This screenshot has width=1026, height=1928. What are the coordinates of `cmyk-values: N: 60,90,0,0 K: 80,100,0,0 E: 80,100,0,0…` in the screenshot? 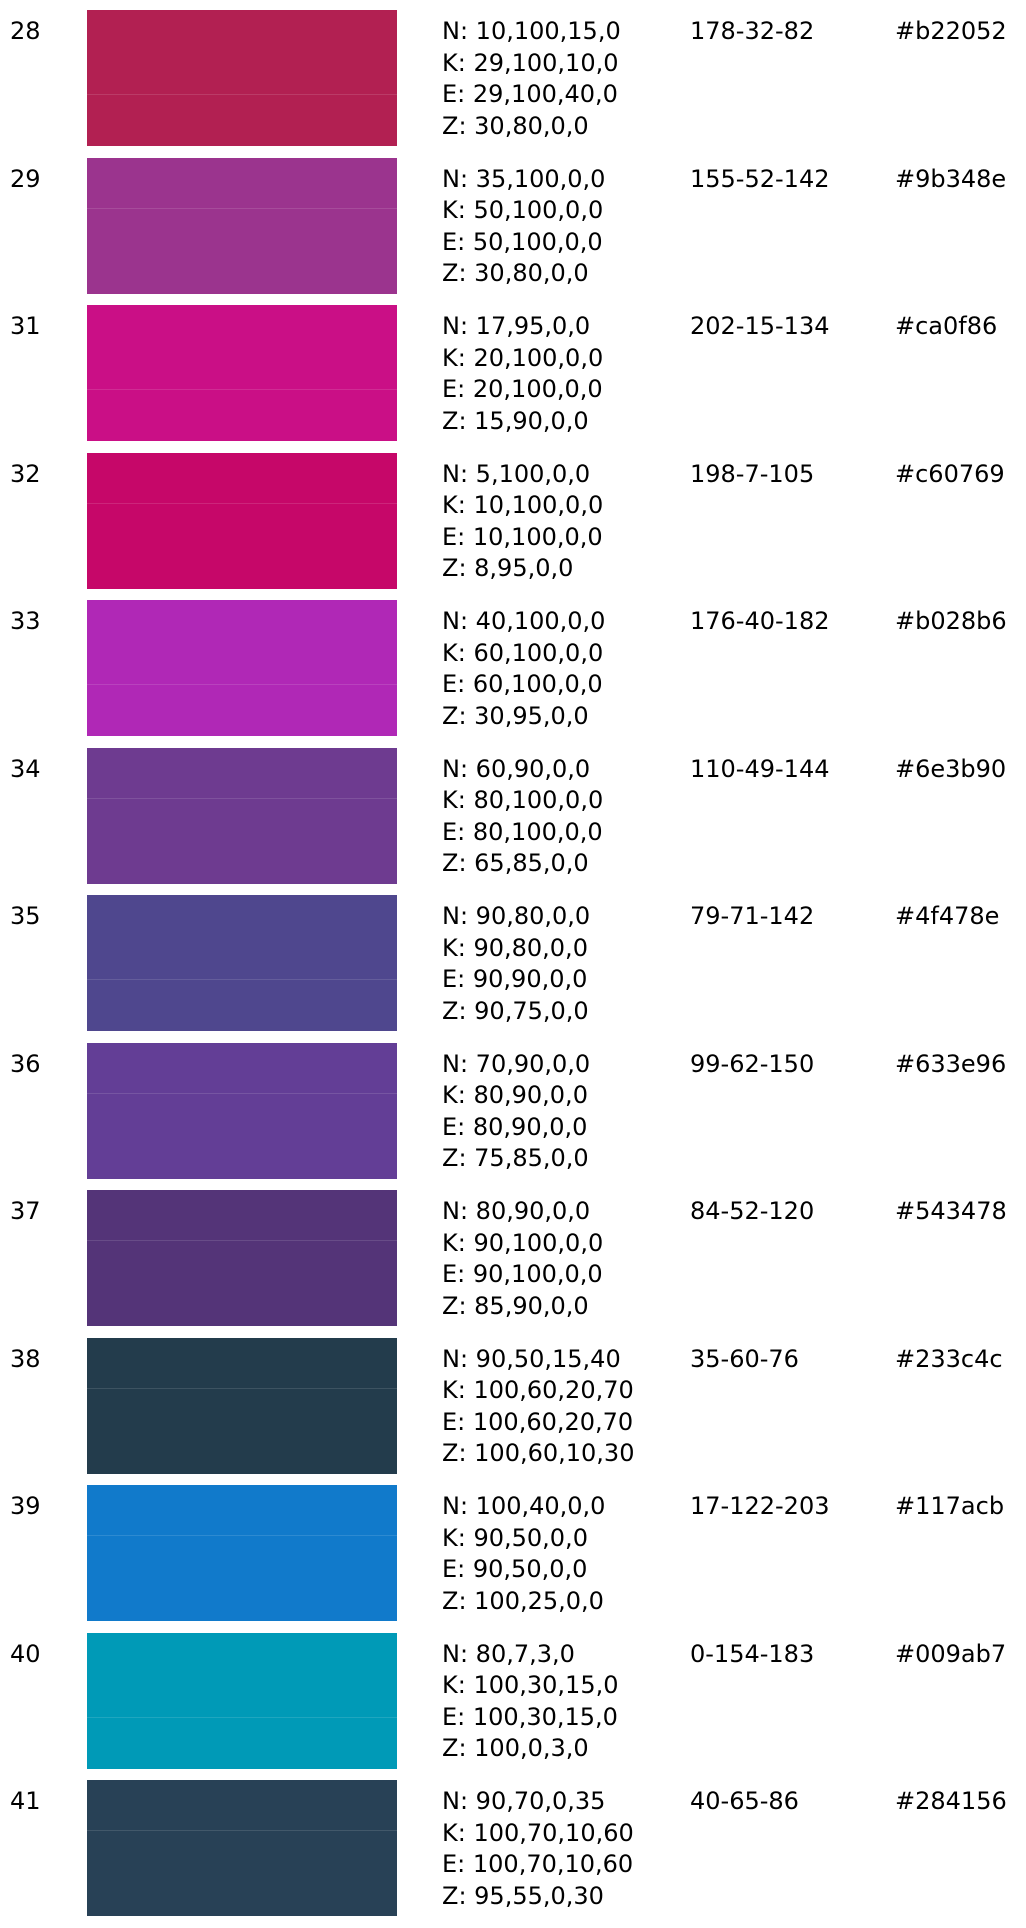 It's located at (522, 817).